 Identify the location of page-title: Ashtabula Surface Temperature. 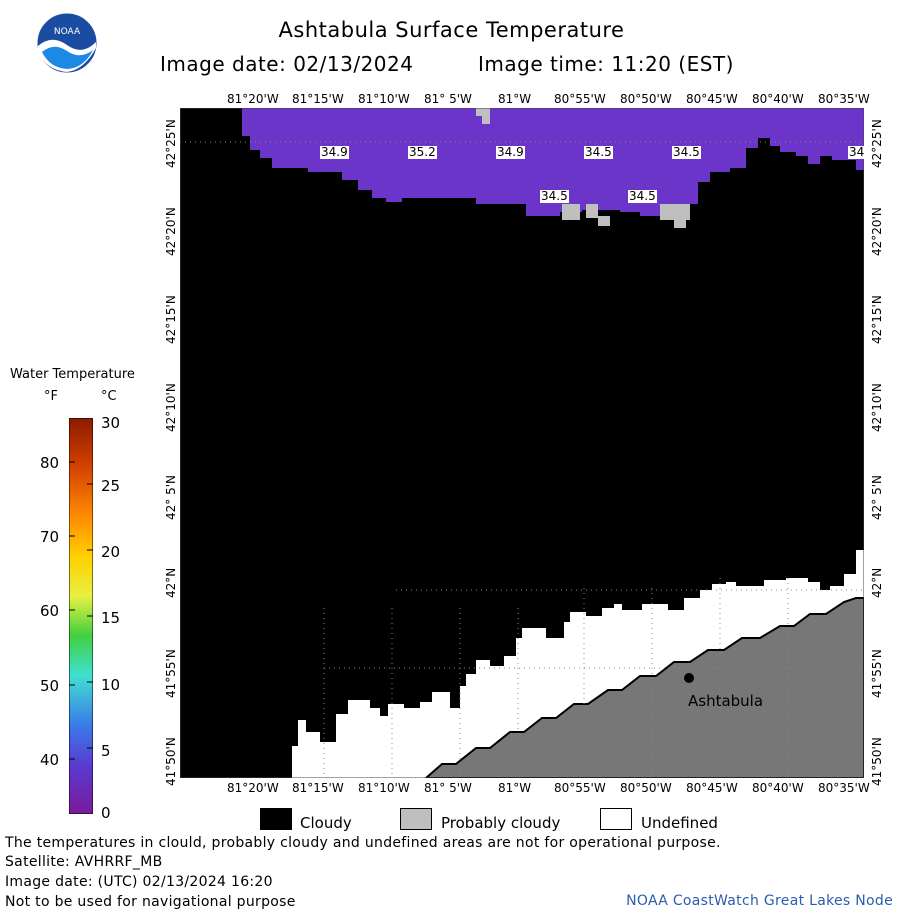
(451, 30).